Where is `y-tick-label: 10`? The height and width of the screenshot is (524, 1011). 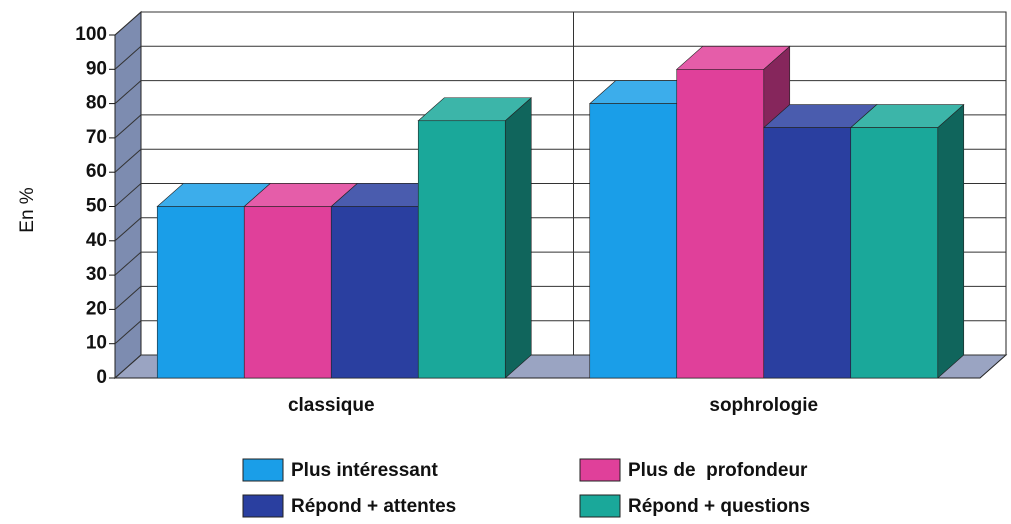
y-tick-label: 10 is located at coordinates (96, 343).